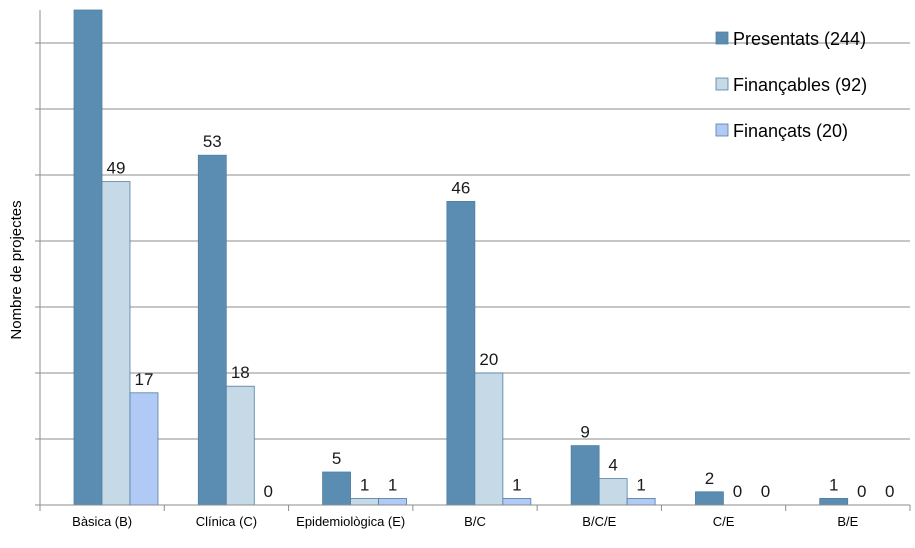 Image resolution: width=915 pixels, height=548 pixels. Describe the element at coordinates (847, 521) in the screenshot. I see `x-tick-label: B/E` at that location.